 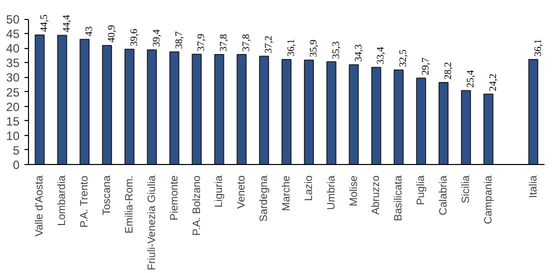 What do you see at coordinates (156, 38) in the screenshot?
I see `data-label: 39,4` at bounding box center [156, 38].